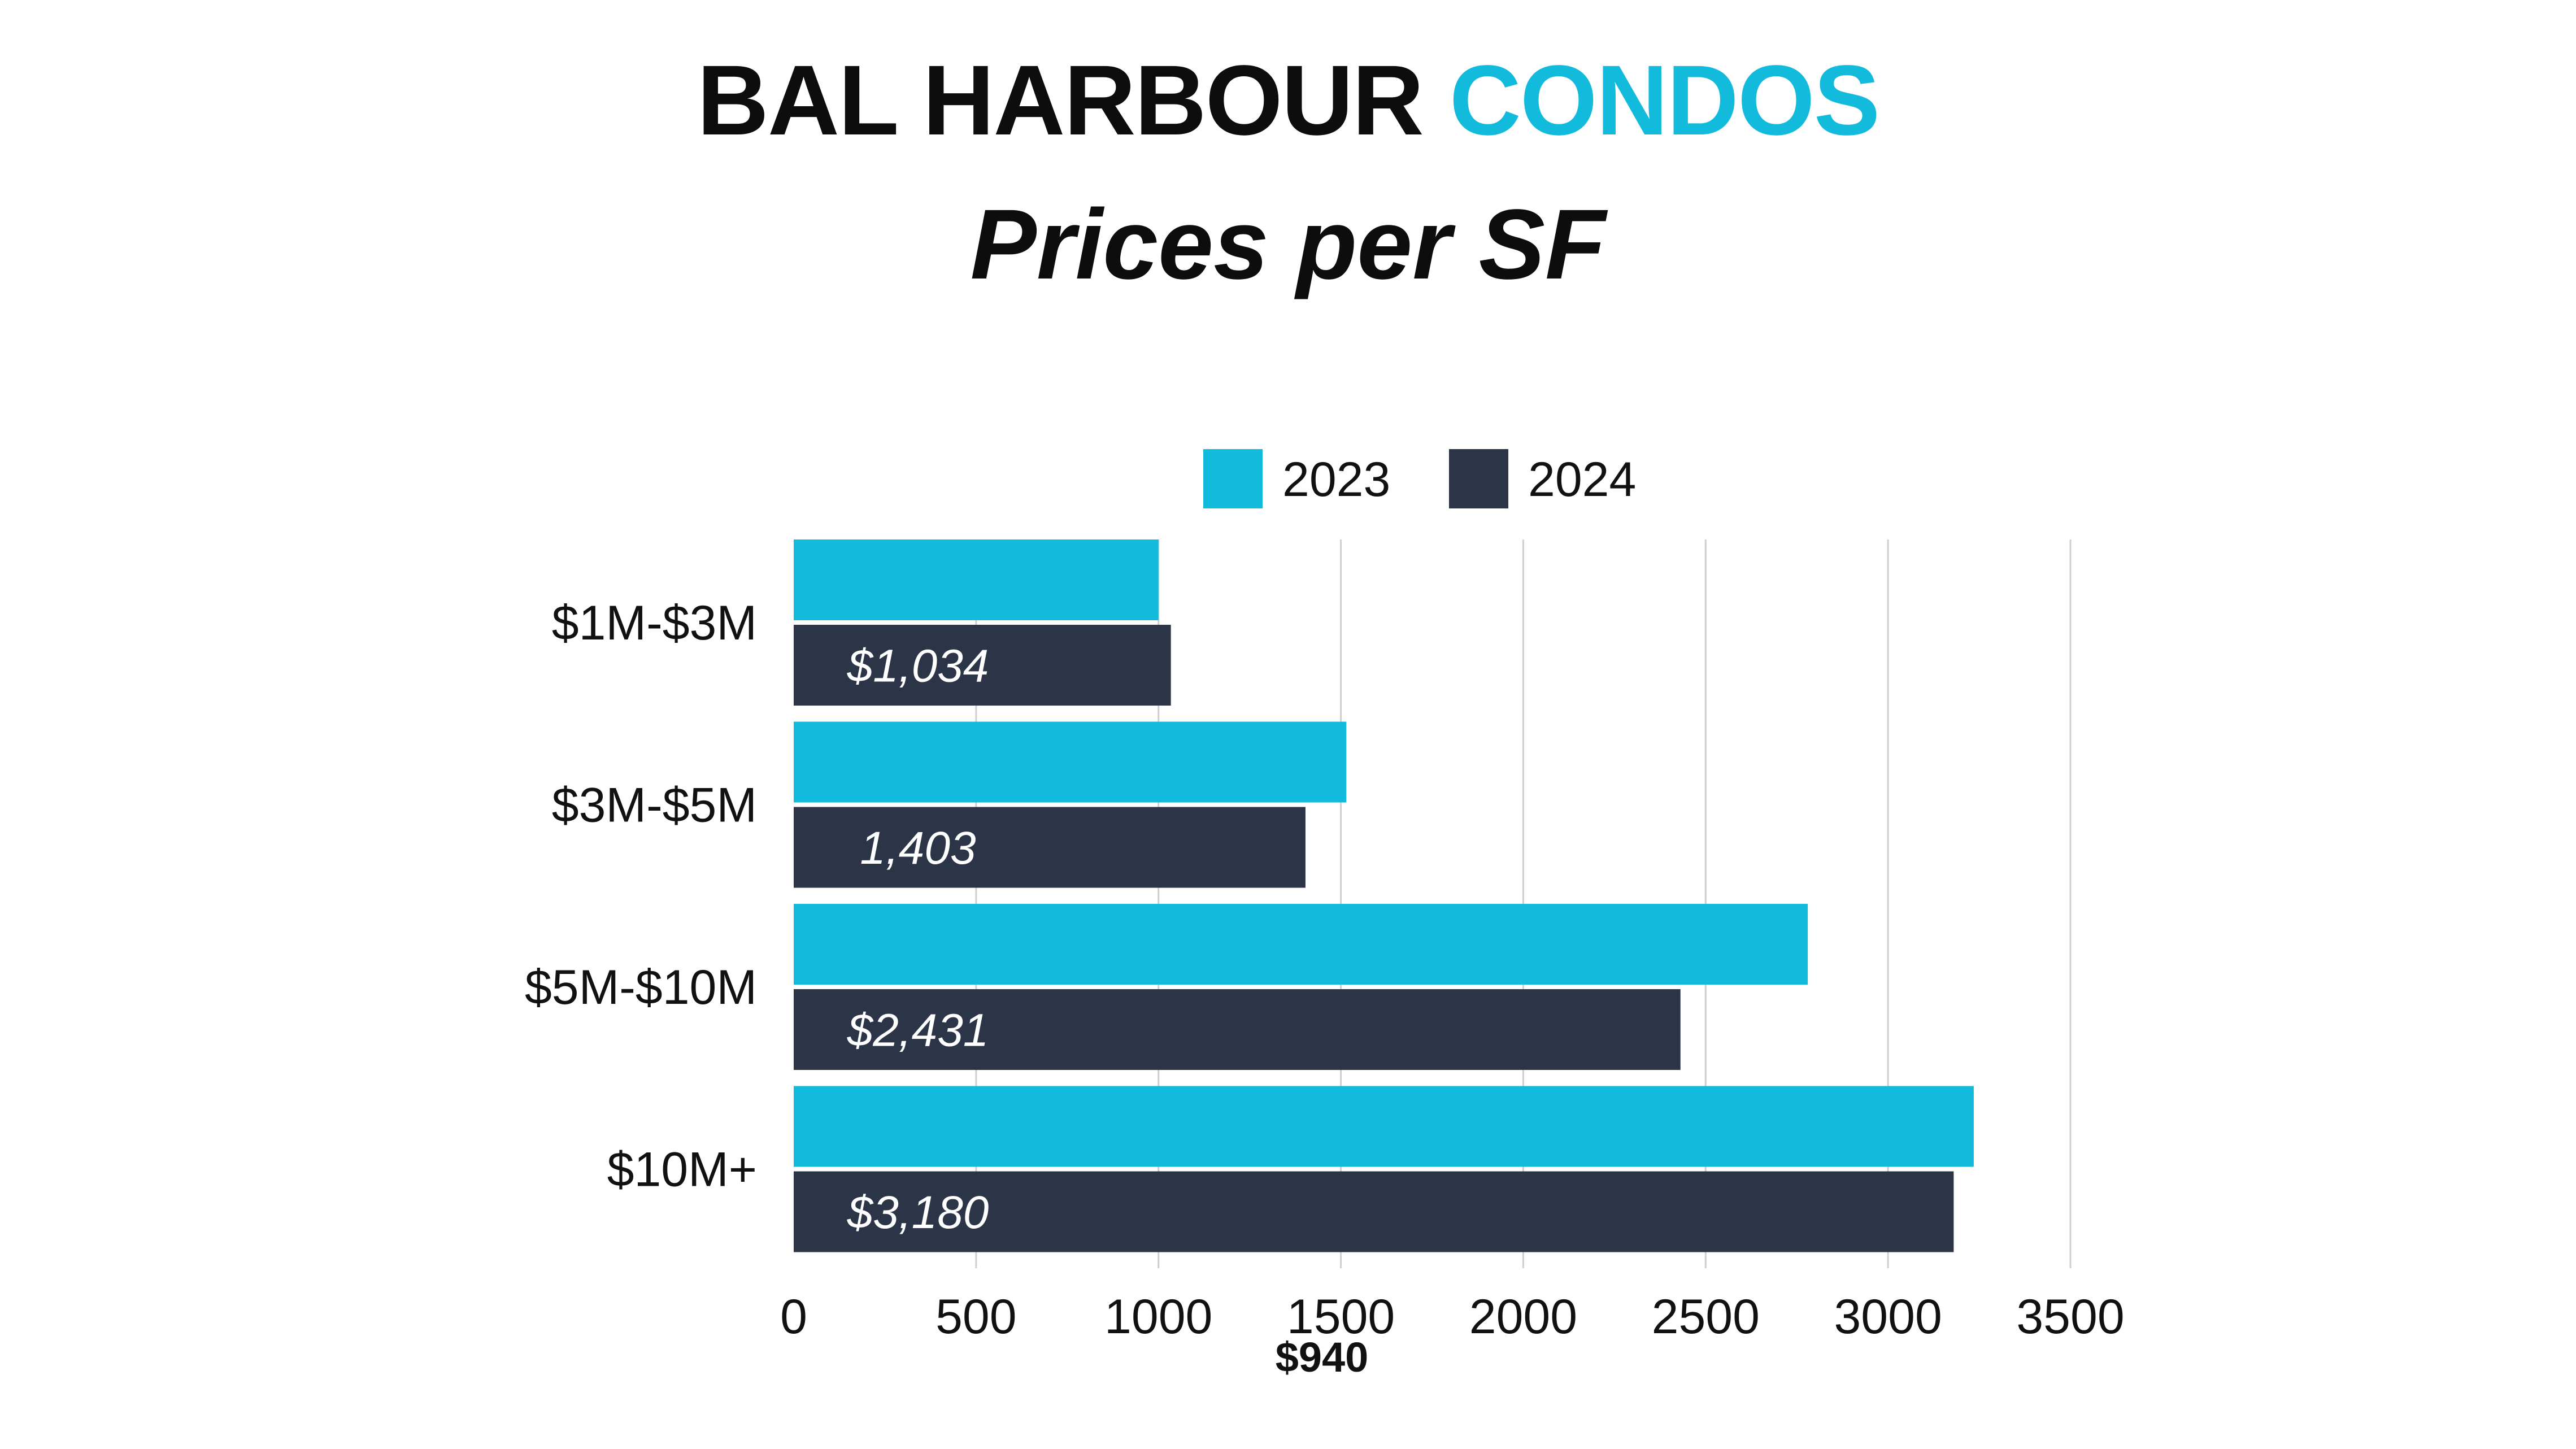  I want to click on x-tick-label-2000: 2000, so click(1523, 1317).